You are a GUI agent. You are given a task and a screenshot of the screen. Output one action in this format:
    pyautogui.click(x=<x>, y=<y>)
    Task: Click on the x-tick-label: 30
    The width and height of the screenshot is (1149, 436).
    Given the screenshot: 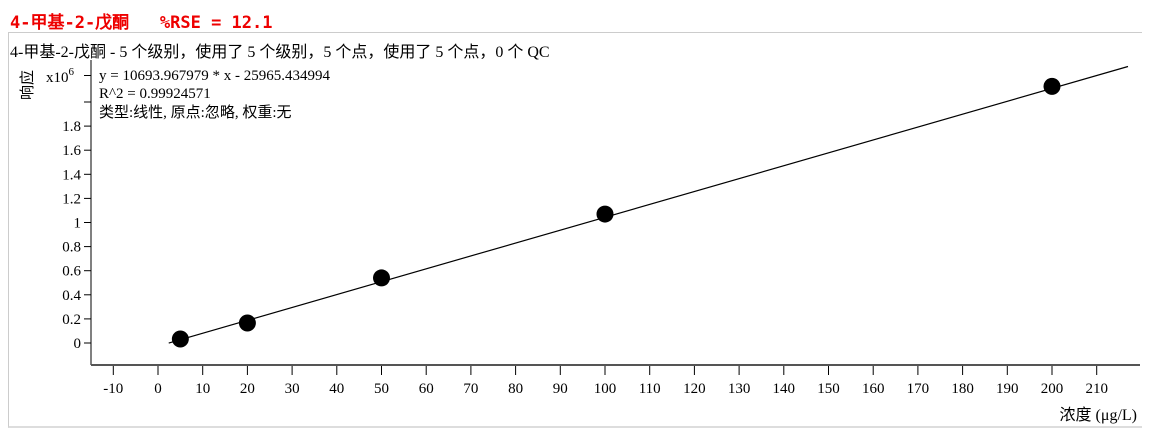 What is the action you would take?
    pyautogui.click(x=292, y=389)
    